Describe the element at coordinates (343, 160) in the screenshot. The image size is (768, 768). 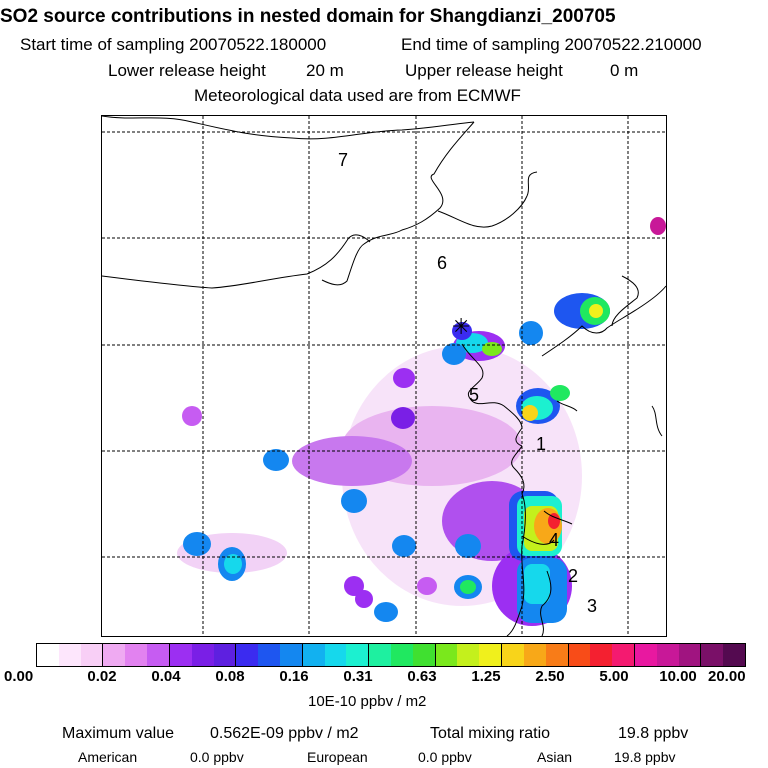
I see `region-label-7: 7` at that location.